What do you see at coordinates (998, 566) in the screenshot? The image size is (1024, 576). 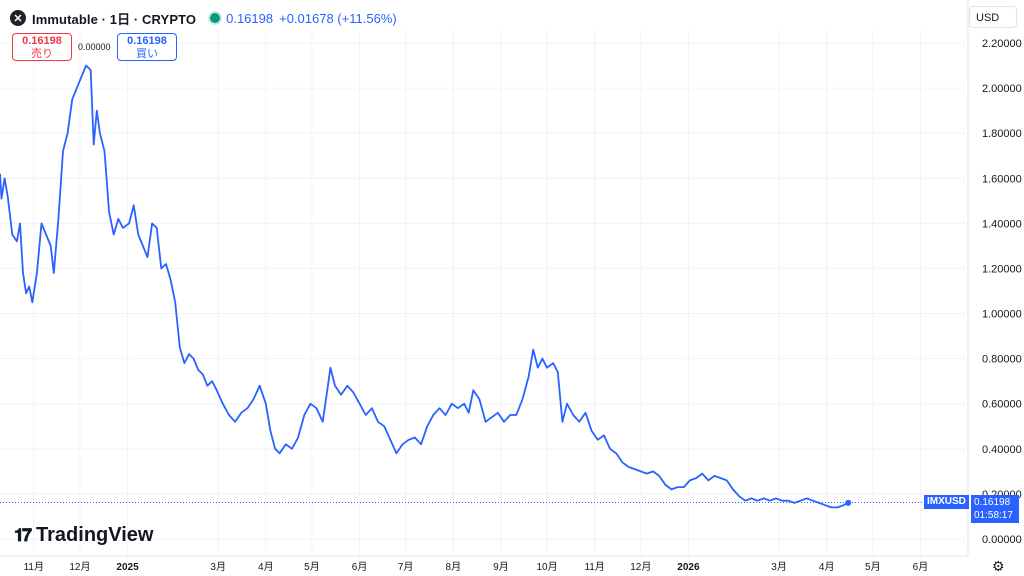 I see `gear-icon: ⚙` at bounding box center [998, 566].